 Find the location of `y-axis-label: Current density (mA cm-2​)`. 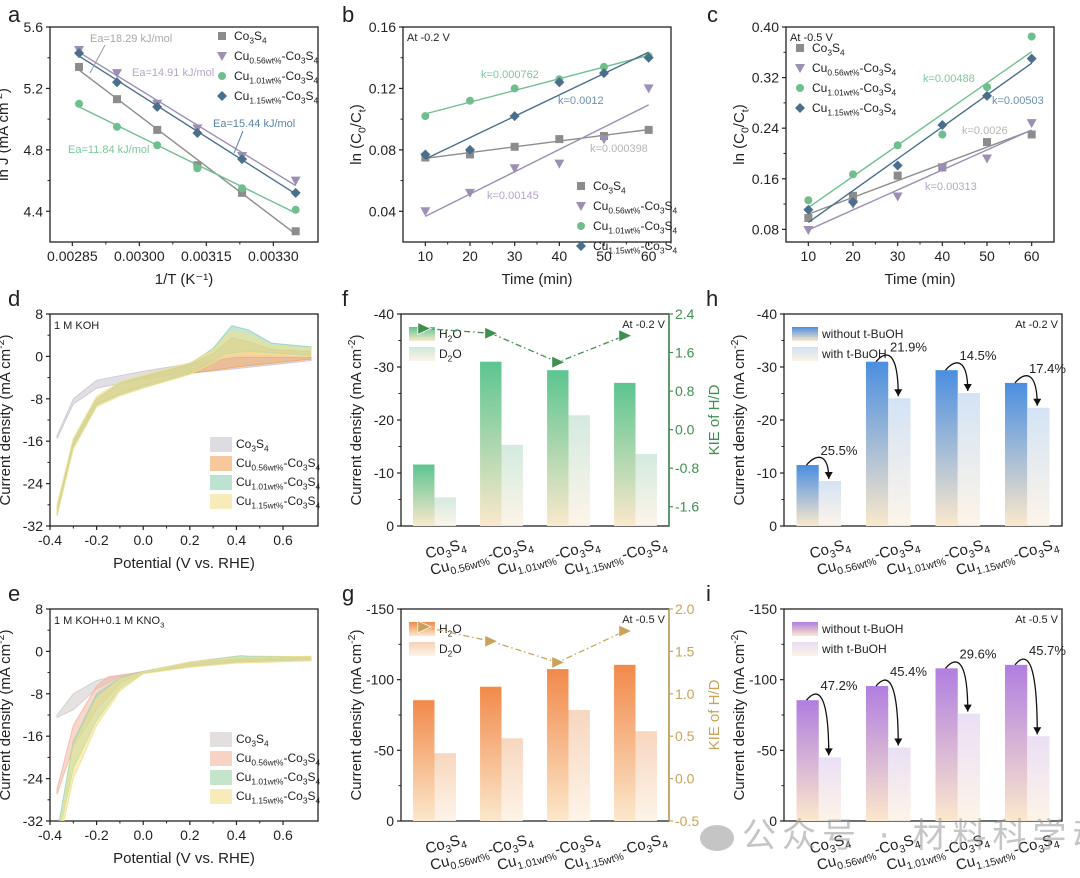

y-axis-label: Current density (mA cm-2​) is located at coordinates (355, 714).